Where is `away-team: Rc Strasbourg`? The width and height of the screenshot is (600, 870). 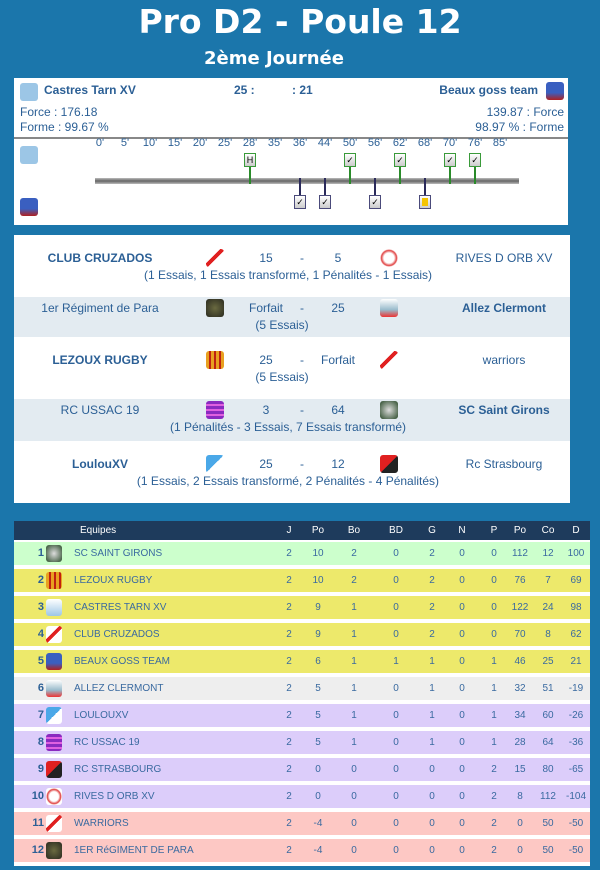
away-team: Rc Strasbourg is located at coordinates (504, 464).